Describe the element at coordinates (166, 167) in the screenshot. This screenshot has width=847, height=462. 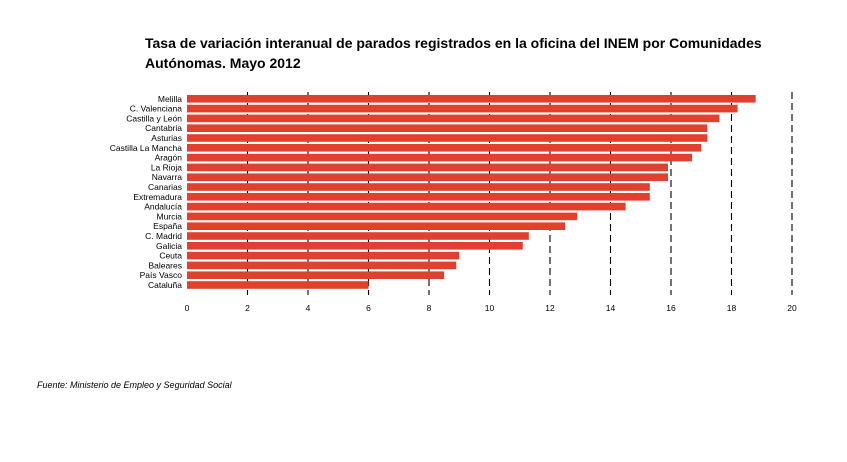
I see `category-label: La Rioja` at that location.